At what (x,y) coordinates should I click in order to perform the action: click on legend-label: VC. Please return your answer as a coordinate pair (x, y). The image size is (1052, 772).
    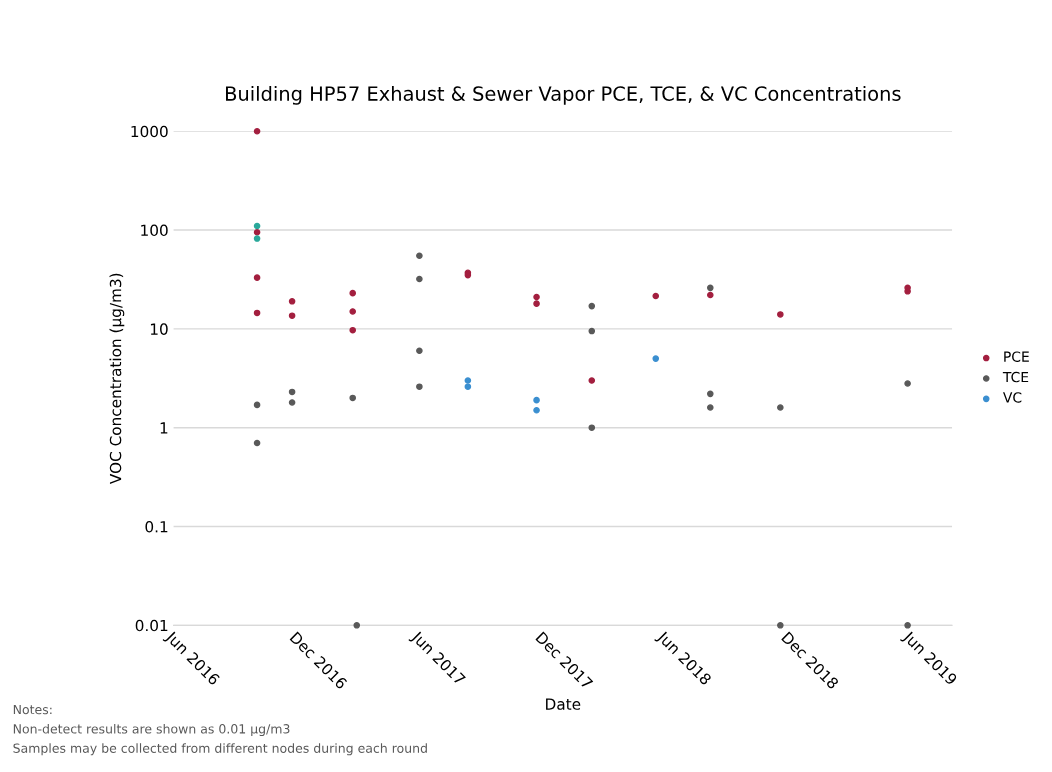
    Looking at the image, I should click on (1012, 397).